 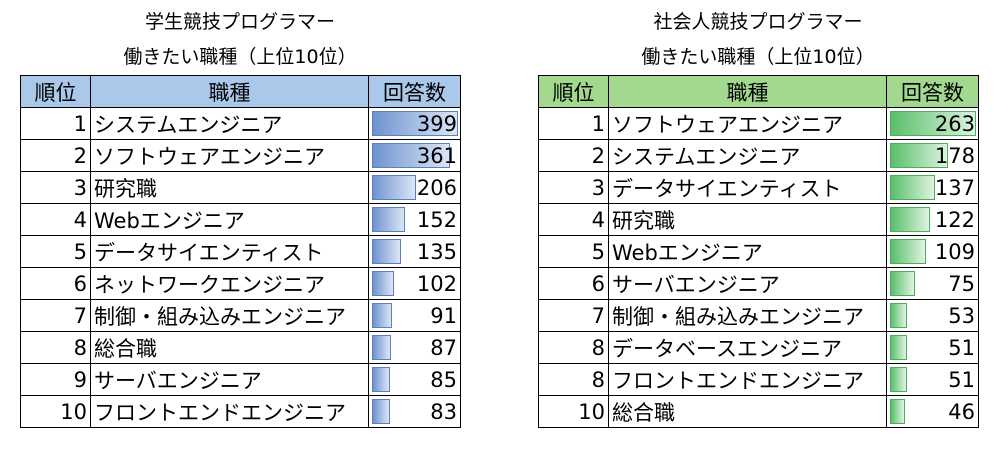 I want to click on table-row: 4 研究職 122, so click(x=758, y=219).